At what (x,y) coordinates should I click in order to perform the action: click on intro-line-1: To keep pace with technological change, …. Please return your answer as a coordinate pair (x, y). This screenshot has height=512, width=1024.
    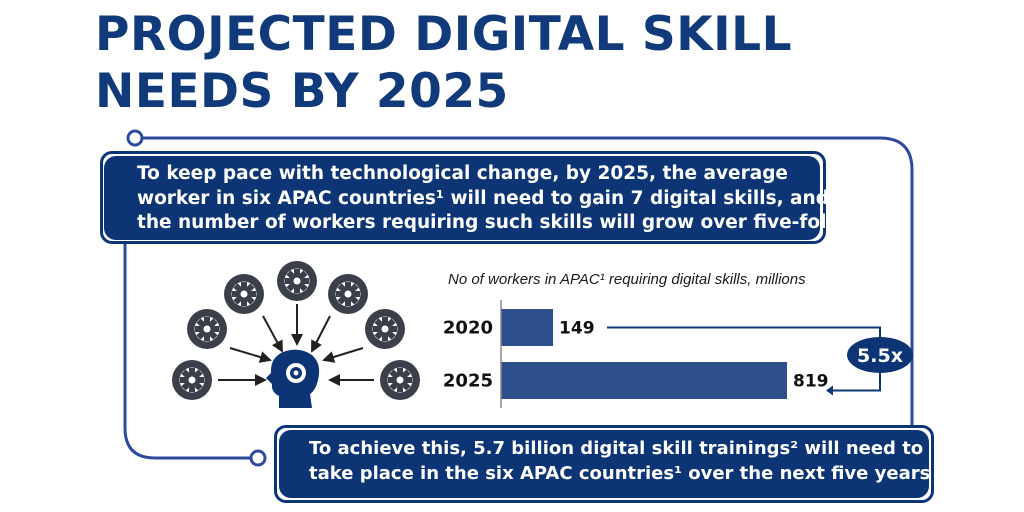
    Looking at the image, I should click on (462, 173).